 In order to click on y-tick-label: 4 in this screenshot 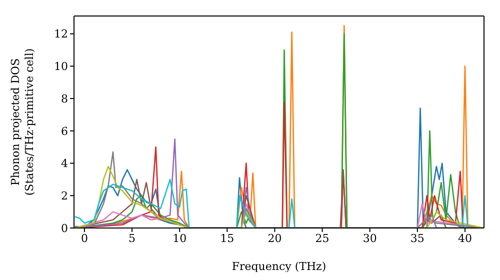, I will do `click(64, 163)`.